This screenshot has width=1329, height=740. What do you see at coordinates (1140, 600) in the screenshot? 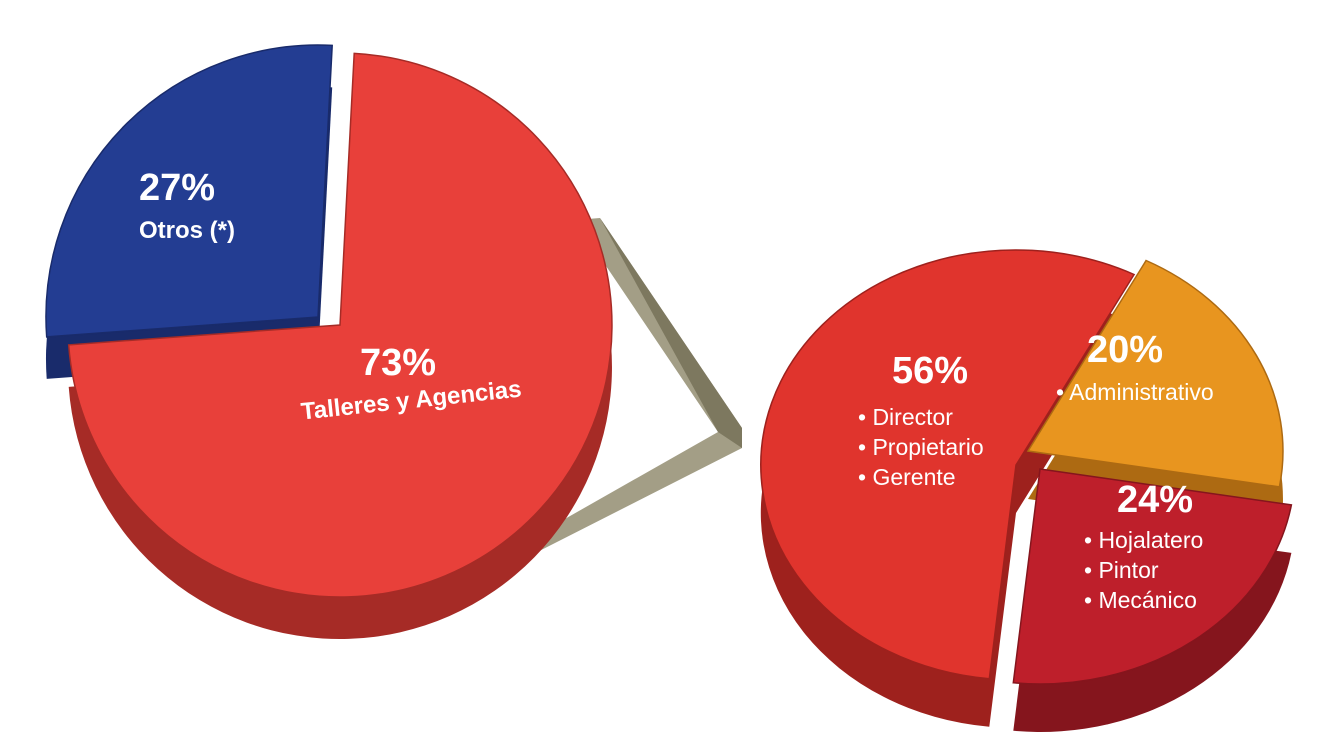
I see `slice-label-item: • Mecánico` at bounding box center [1140, 600].